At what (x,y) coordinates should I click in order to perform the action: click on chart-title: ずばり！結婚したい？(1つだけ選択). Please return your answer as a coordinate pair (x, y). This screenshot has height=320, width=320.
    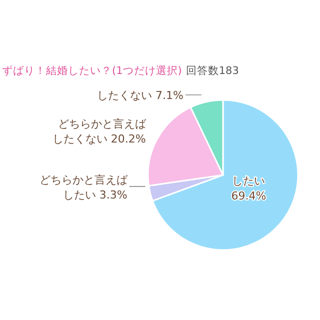
    Looking at the image, I should click on (92, 71).